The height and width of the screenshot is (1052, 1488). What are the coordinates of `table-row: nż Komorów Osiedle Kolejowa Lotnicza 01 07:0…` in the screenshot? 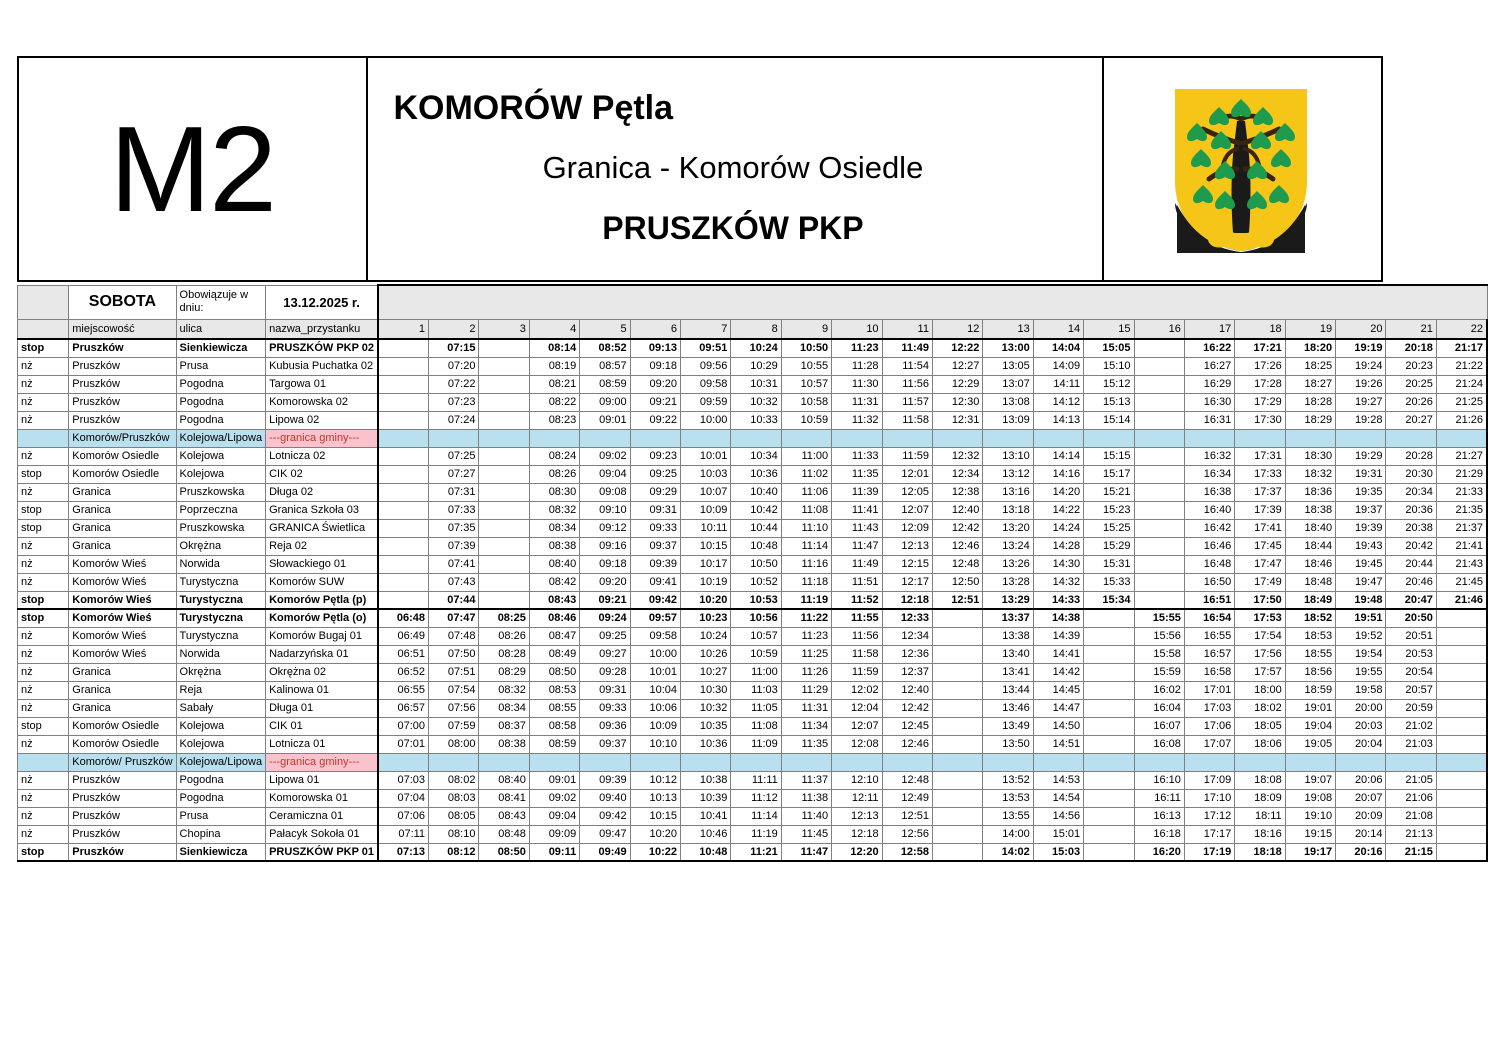 It's located at (752, 744).